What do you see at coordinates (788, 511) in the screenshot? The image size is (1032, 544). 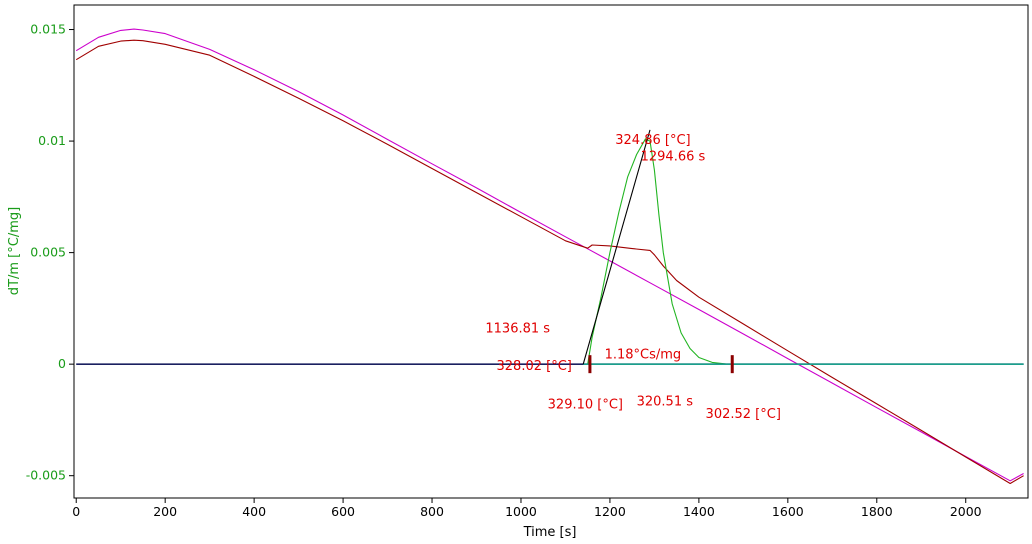 I see `x-tick-label: 1600` at bounding box center [788, 511].